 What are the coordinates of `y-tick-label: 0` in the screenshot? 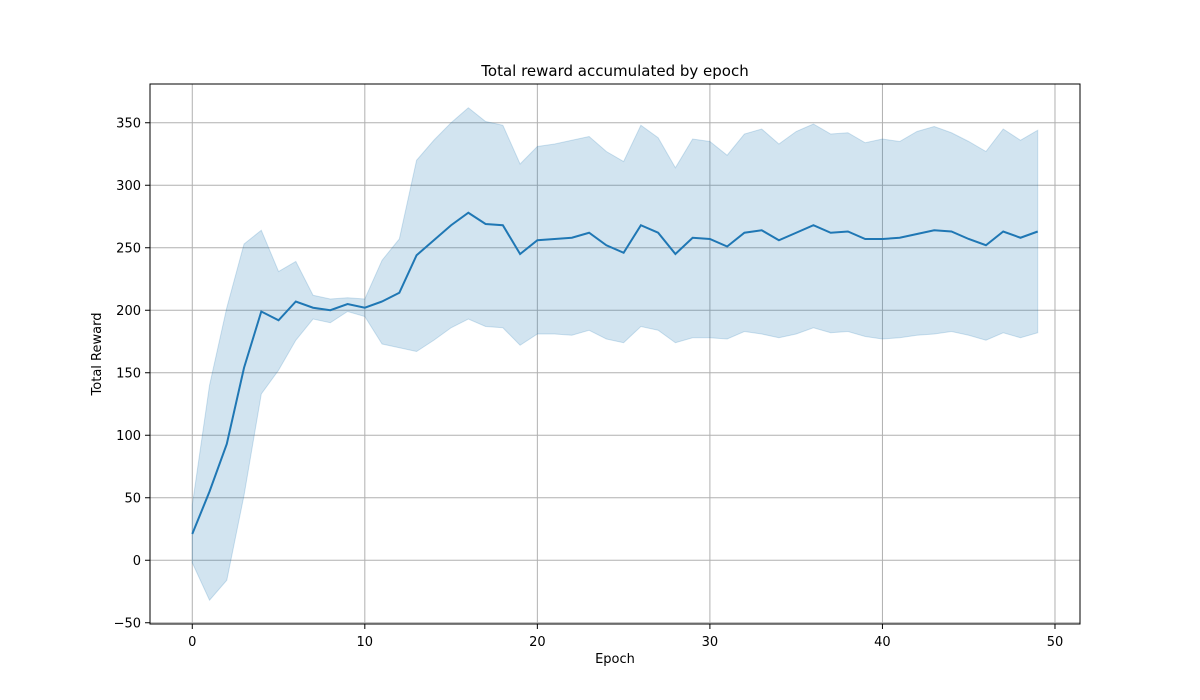 It's located at (137, 561).